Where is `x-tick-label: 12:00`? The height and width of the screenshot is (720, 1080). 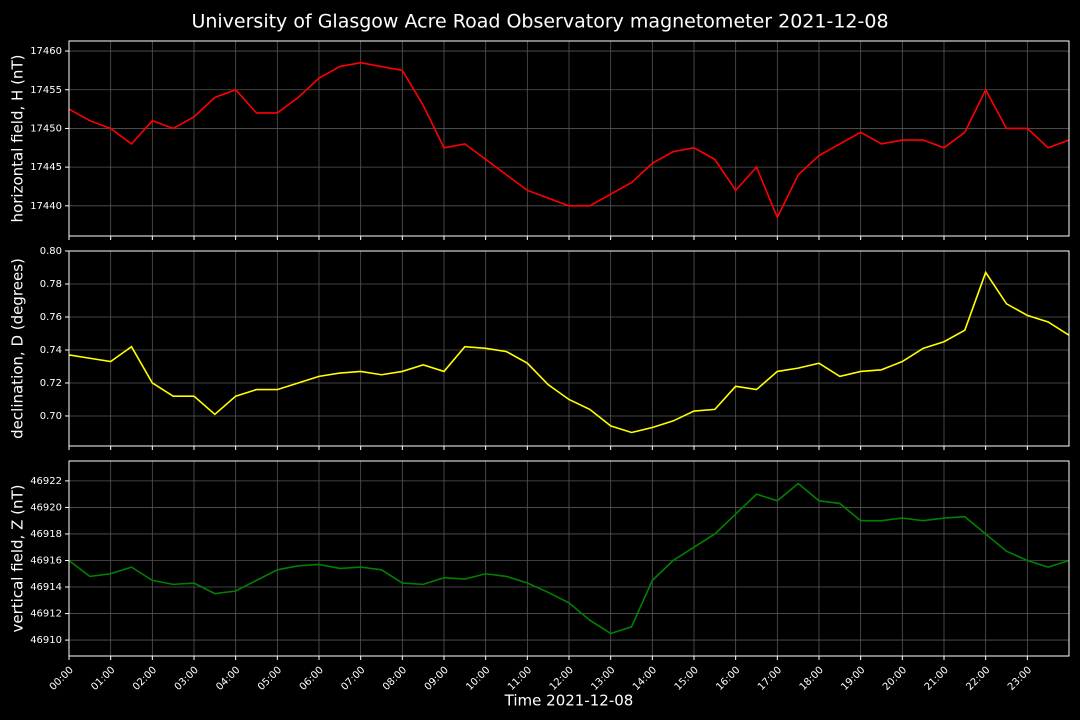
x-tick-label: 12:00 is located at coordinates (562, 679).